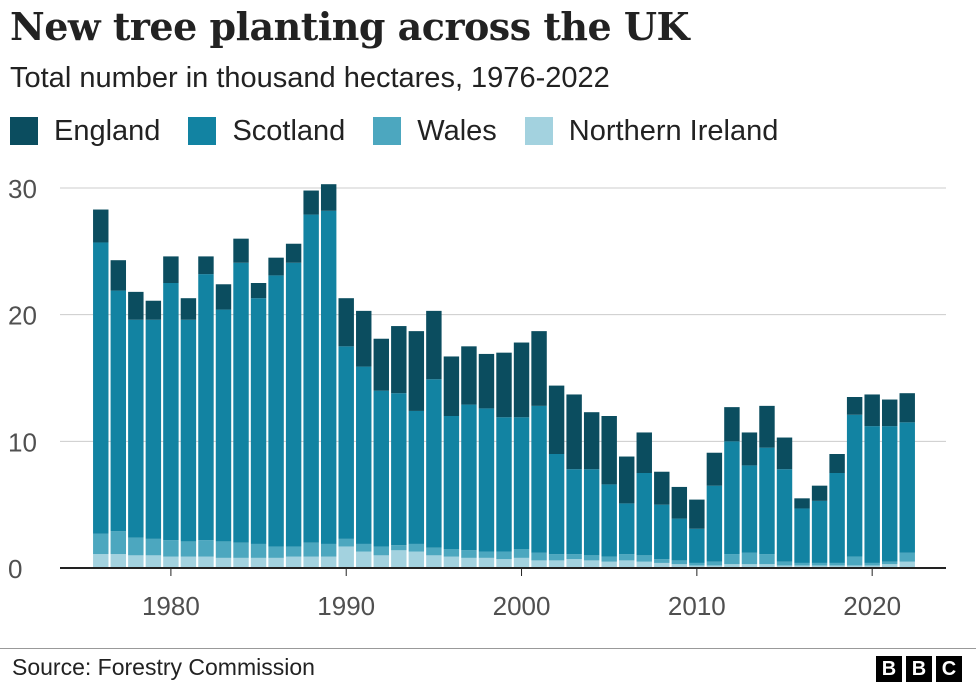 Image resolution: width=976 pixels, height=686 pixels. Describe the element at coordinates (22, 189) in the screenshot. I see `y-tick-label: 30` at that location.